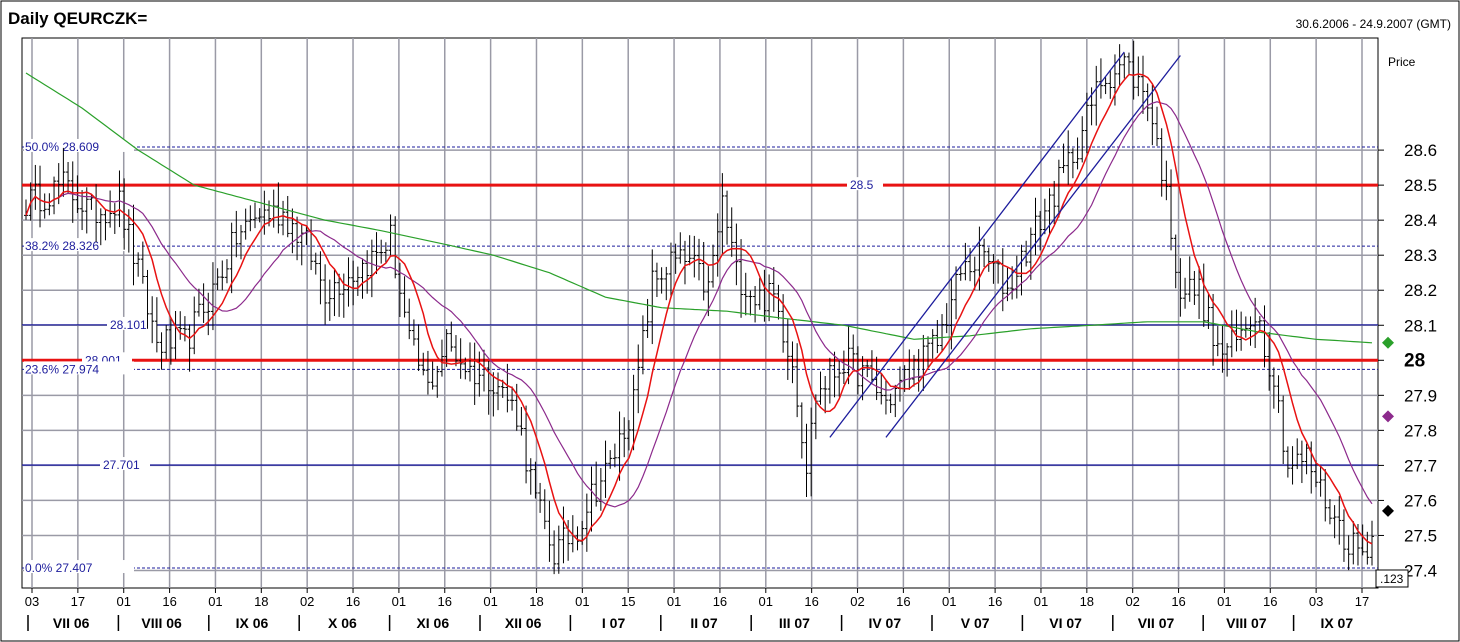 This screenshot has height=642, width=1460. Describe the element at coordinates (252, 623) in the screenshot. I see `x-month-label: IX 06` at that location.